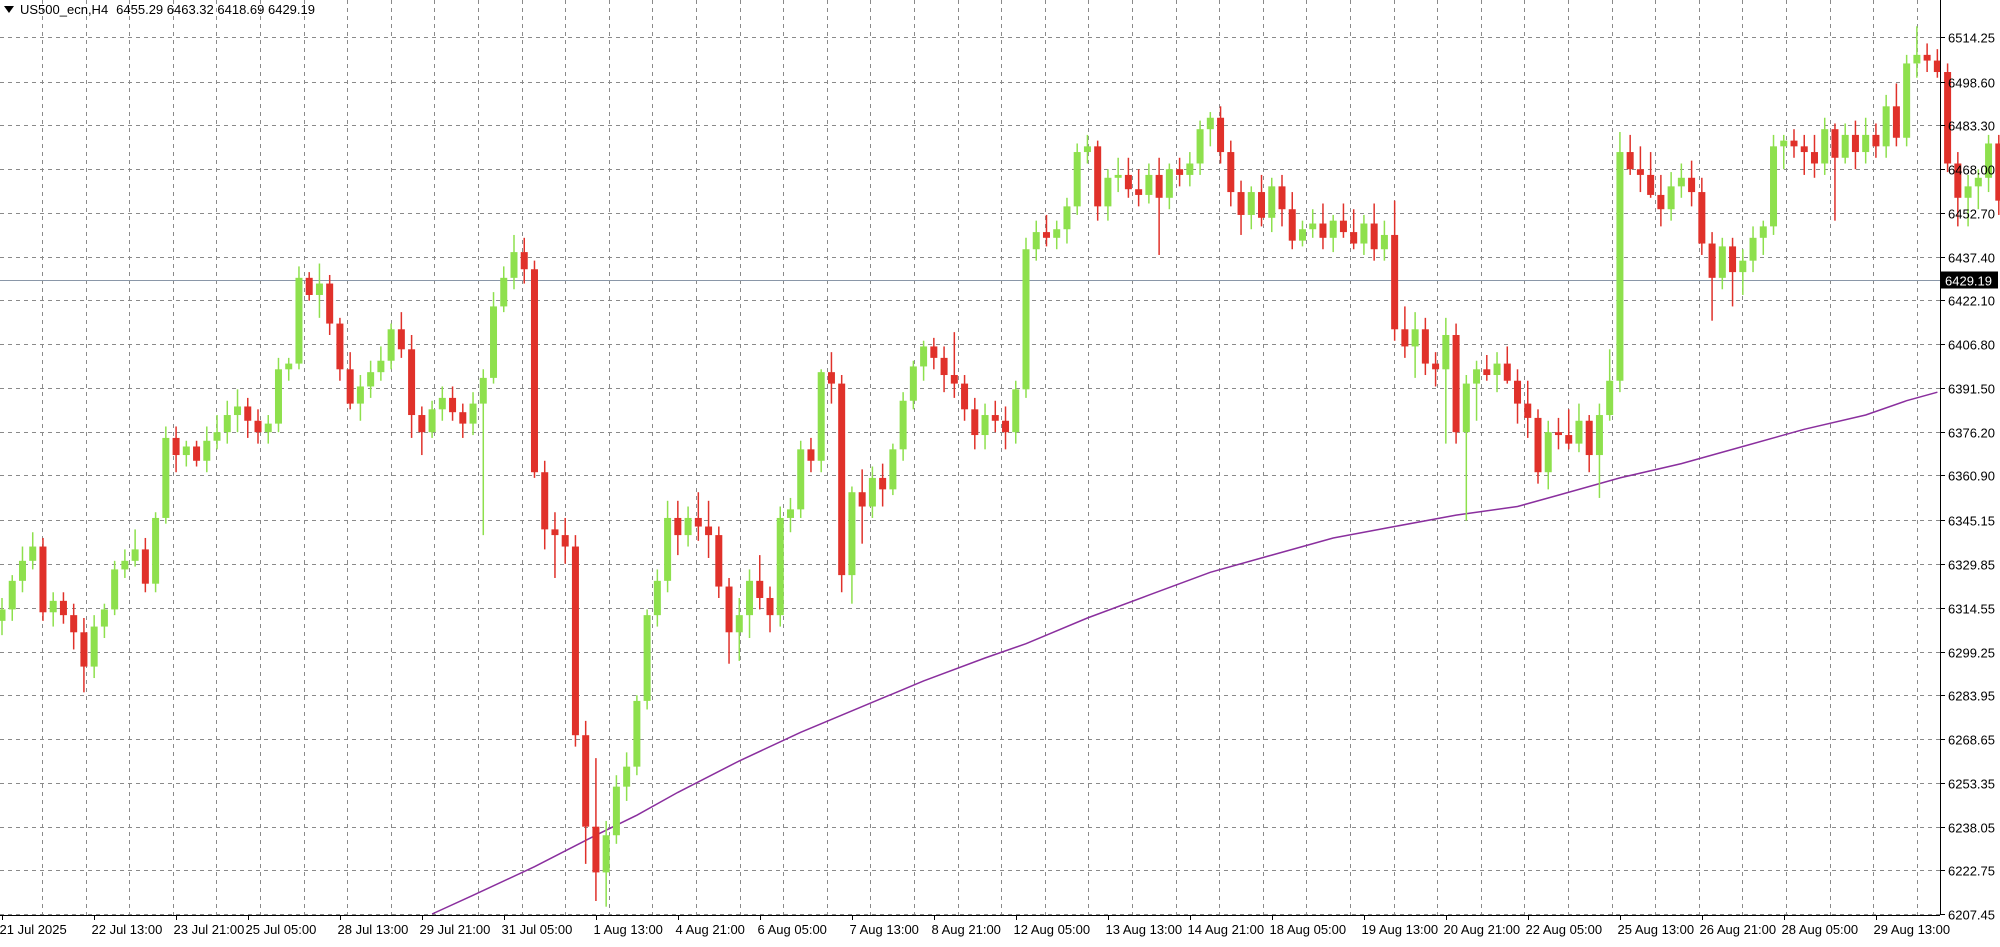  Describe the element at coordinates (209, 929) in the screenshot. I see `time-tick-label: 23 Jul 21:00` at that location.